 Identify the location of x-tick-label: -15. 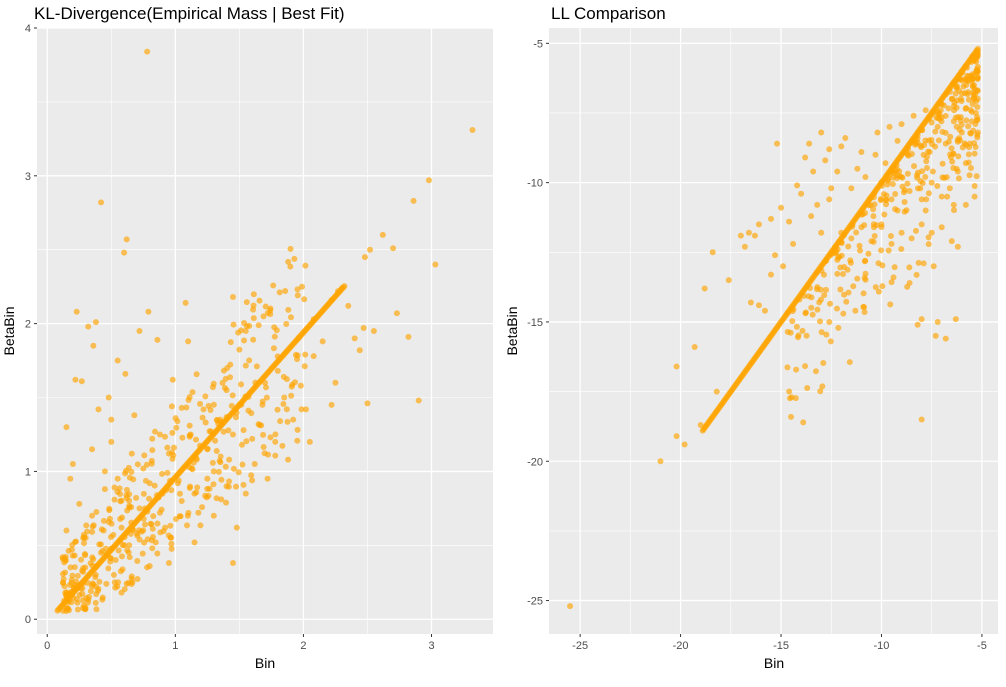
(781, 646).